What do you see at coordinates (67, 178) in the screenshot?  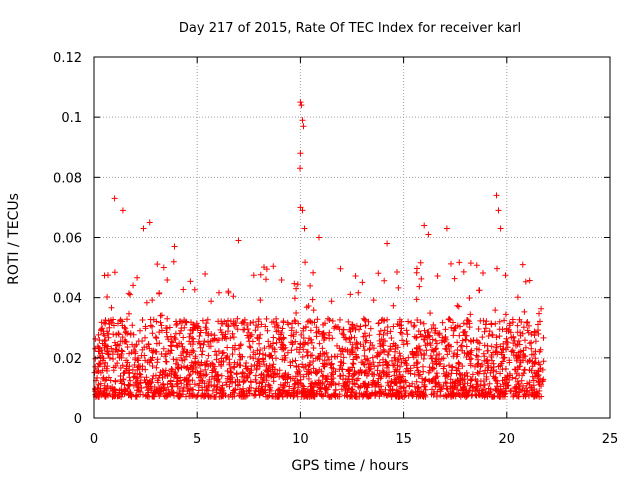 I see `y-tick-label: 0.08` at bounding box center [67, 178].